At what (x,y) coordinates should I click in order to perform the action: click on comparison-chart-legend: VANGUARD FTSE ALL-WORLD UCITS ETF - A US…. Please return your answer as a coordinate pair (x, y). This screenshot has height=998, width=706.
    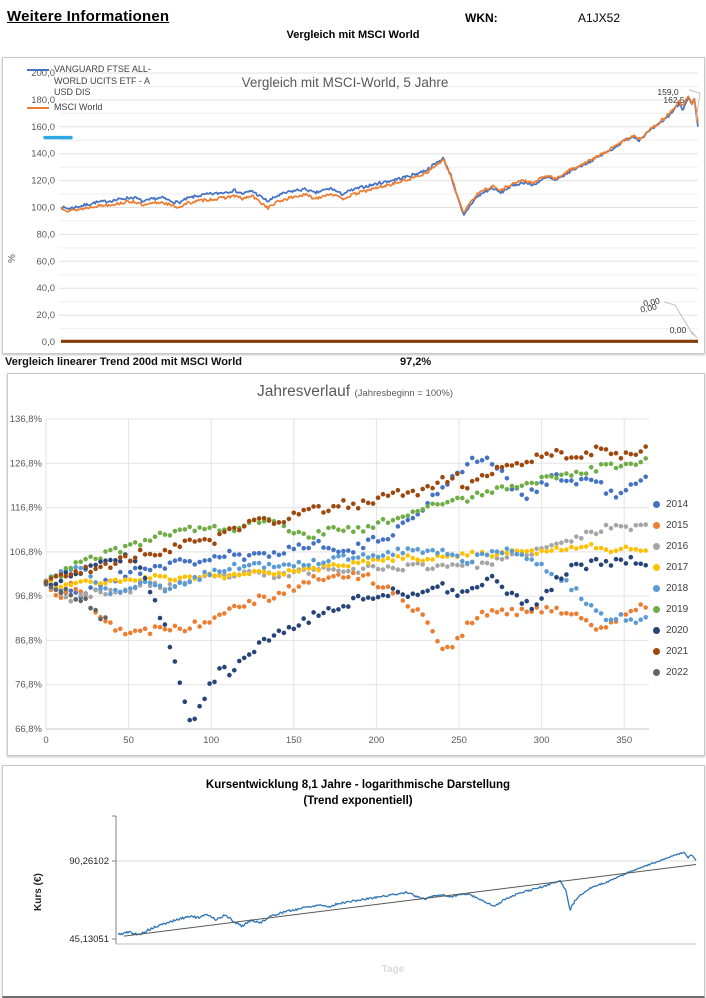
    Looking at the image, I should click on (107, 90).